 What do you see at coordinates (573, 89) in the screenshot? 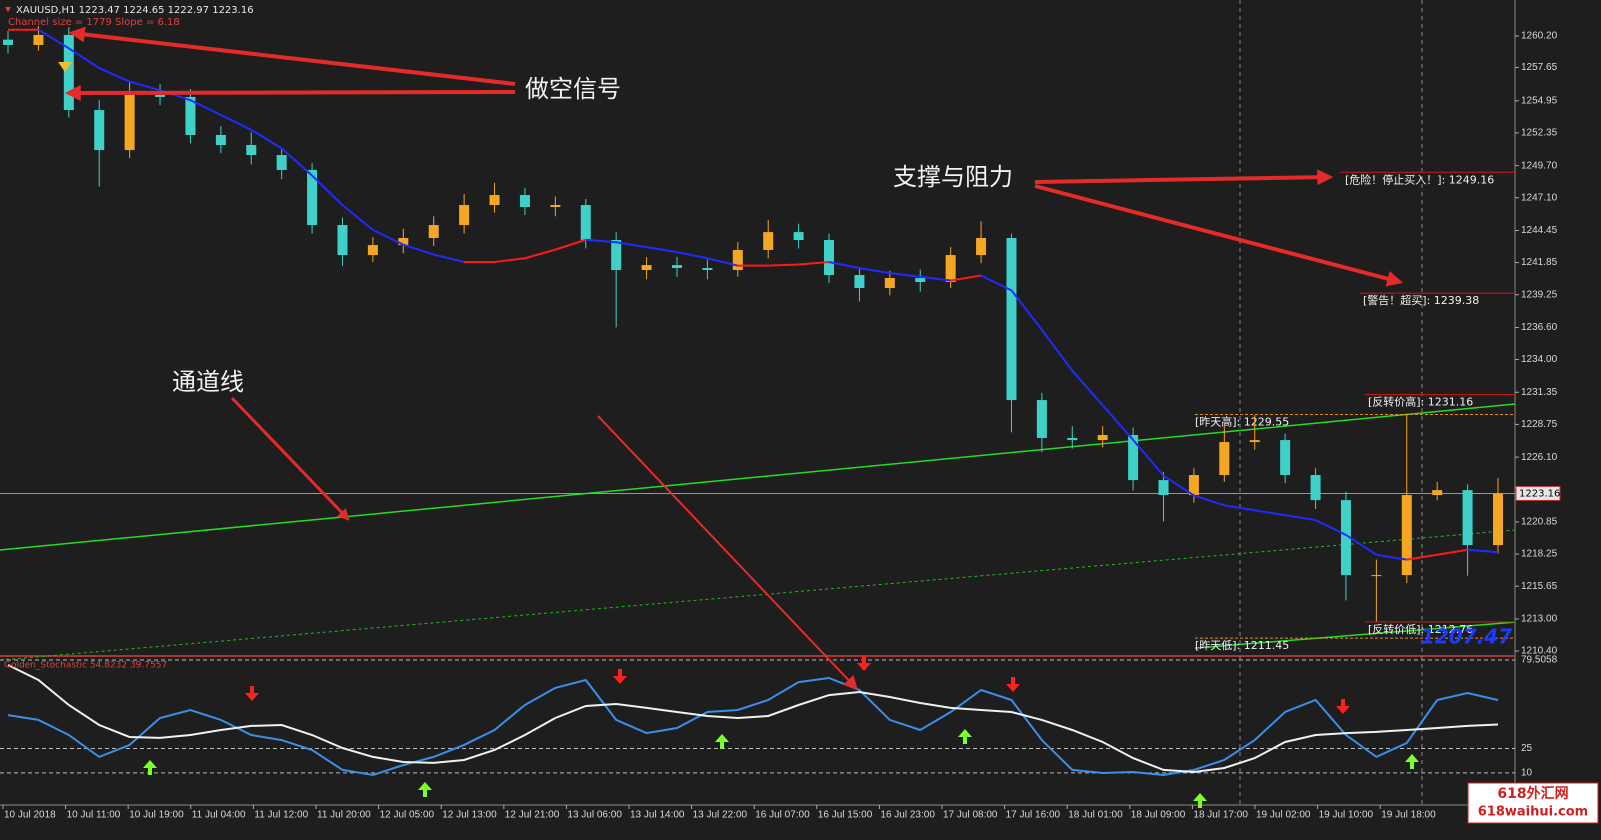
I see `annotation: 做空信号` at bounding box center [573, 89].